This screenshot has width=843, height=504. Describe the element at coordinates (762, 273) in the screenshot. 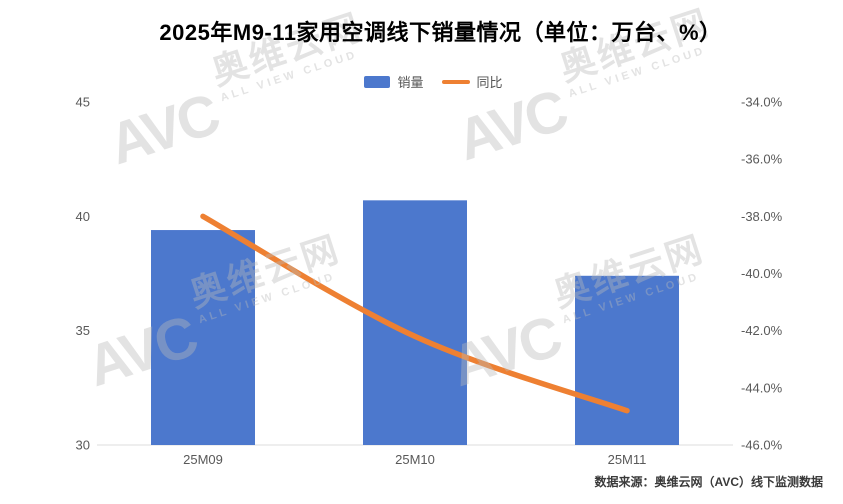

I see `right-axis-tick-label: -40.0%` at that location.